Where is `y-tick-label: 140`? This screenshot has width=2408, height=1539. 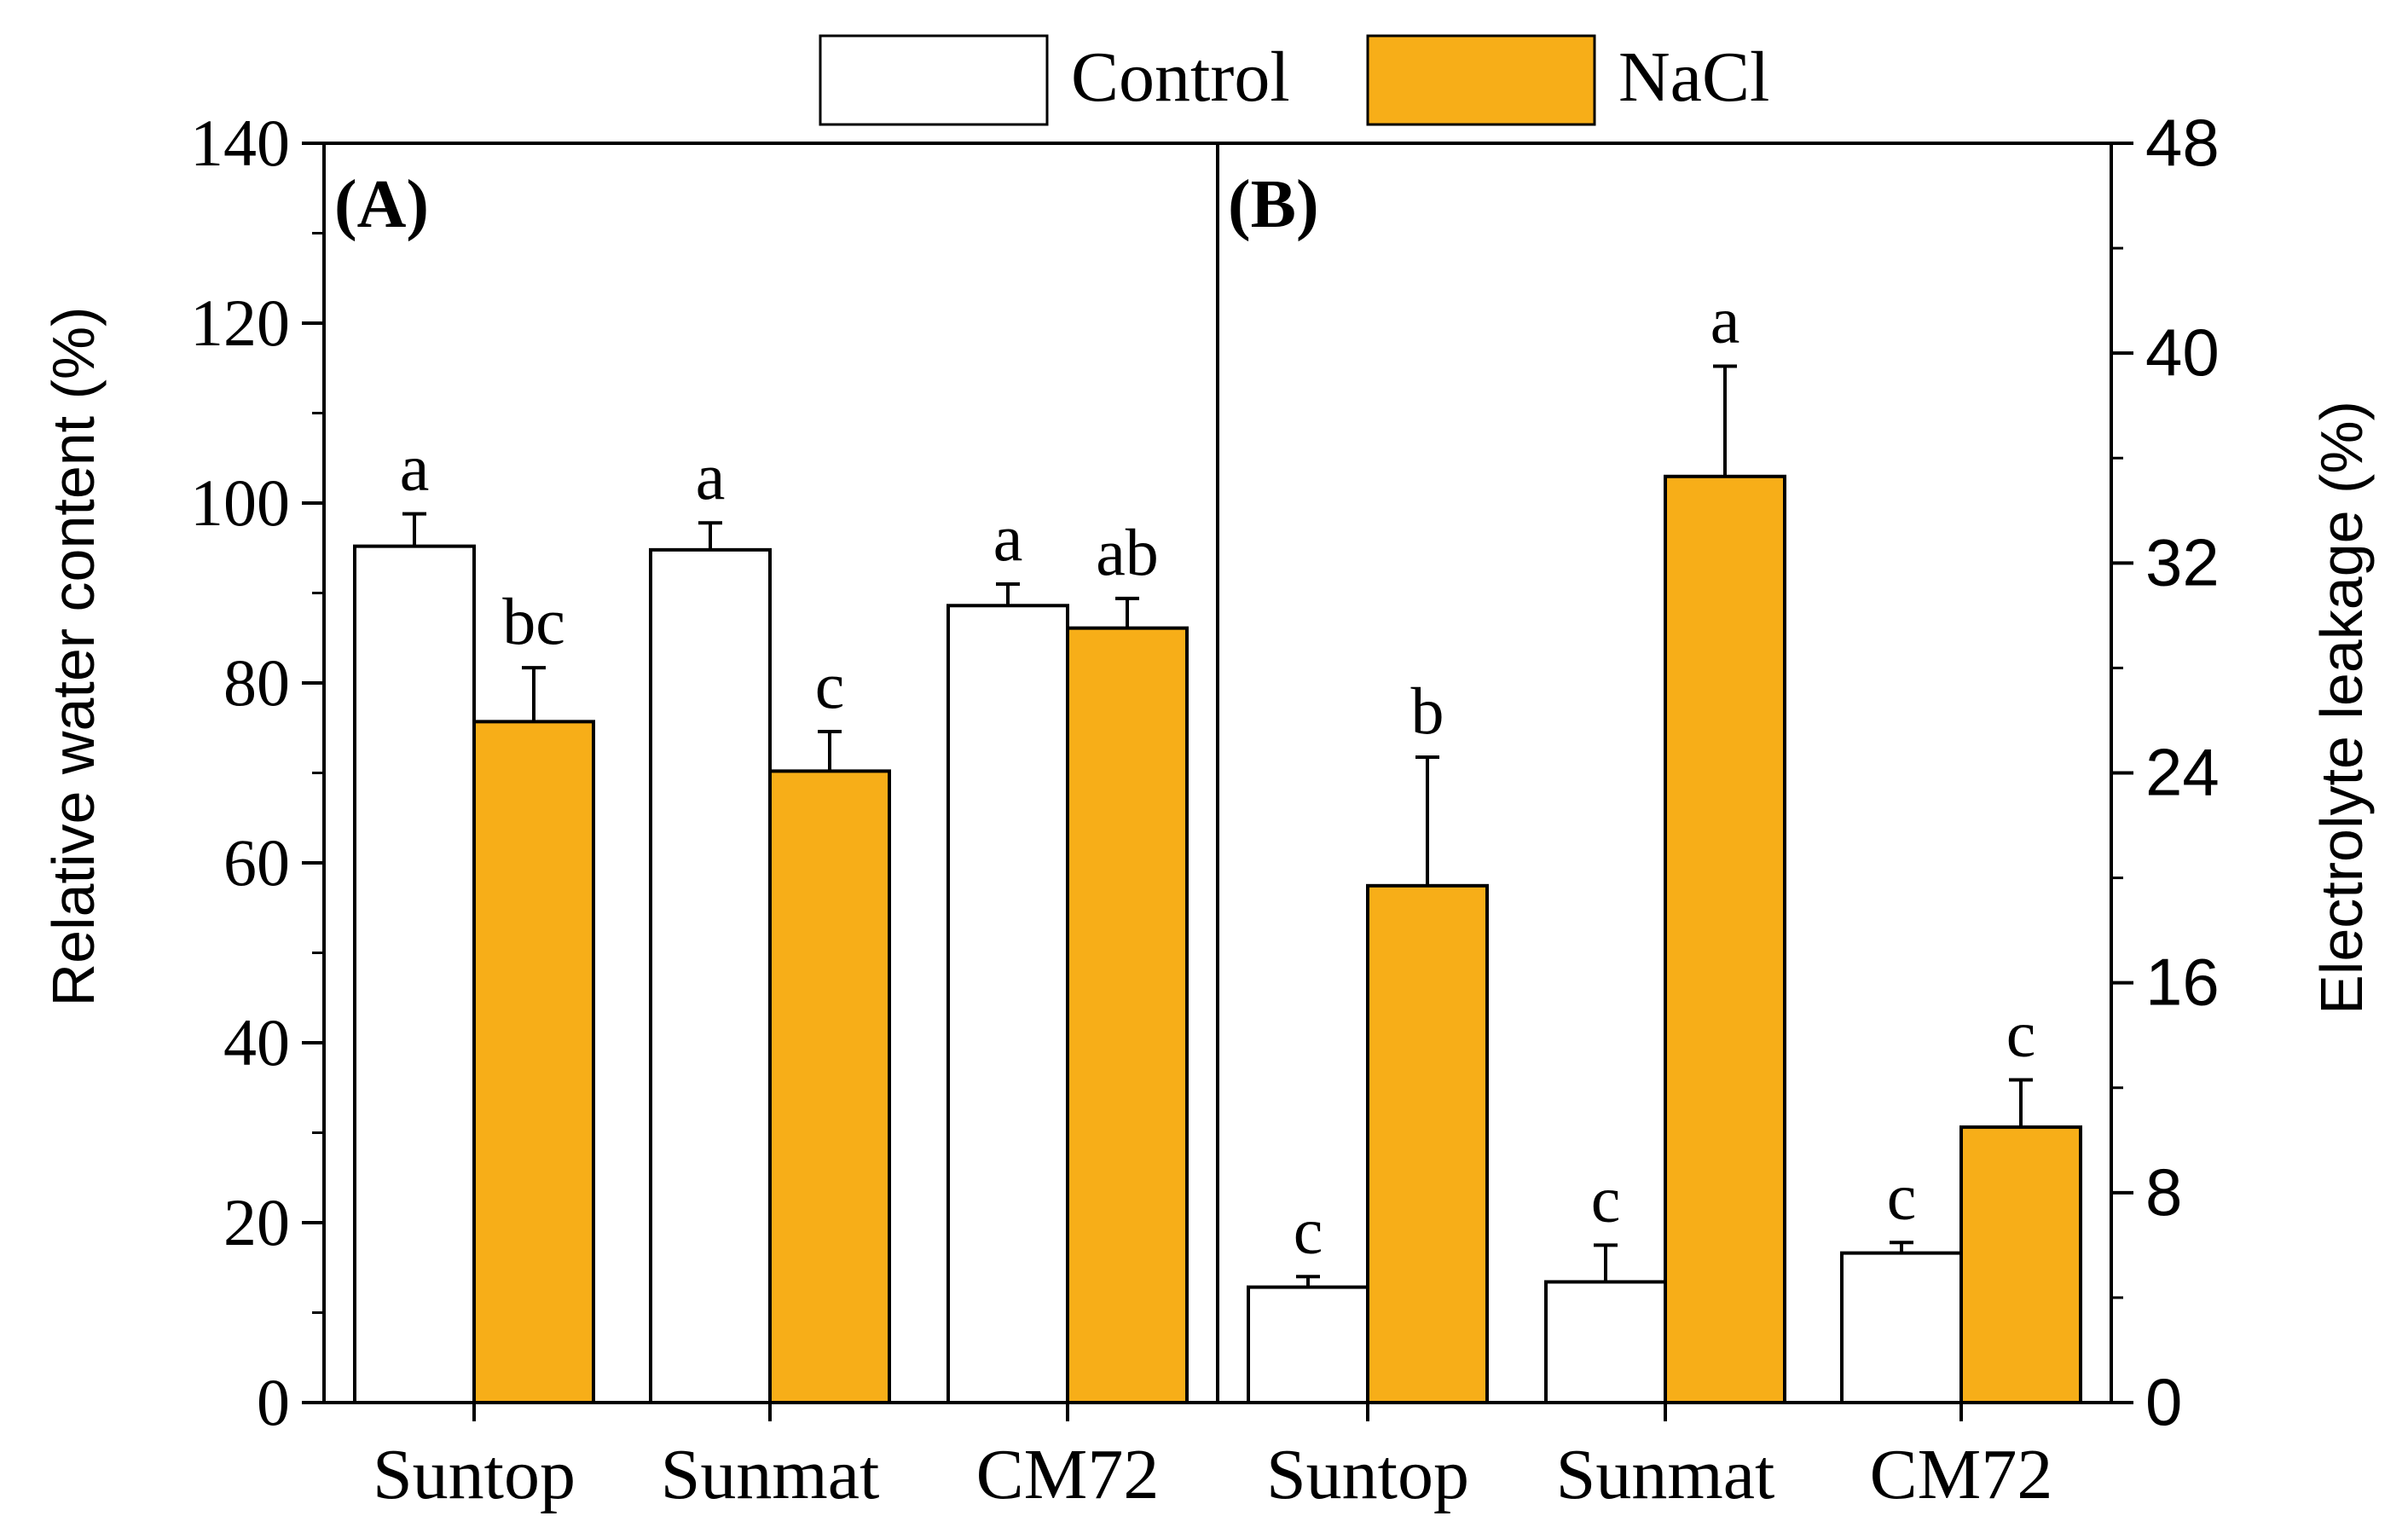
y-tick-label: 140 is located at coordinates (240, 143).